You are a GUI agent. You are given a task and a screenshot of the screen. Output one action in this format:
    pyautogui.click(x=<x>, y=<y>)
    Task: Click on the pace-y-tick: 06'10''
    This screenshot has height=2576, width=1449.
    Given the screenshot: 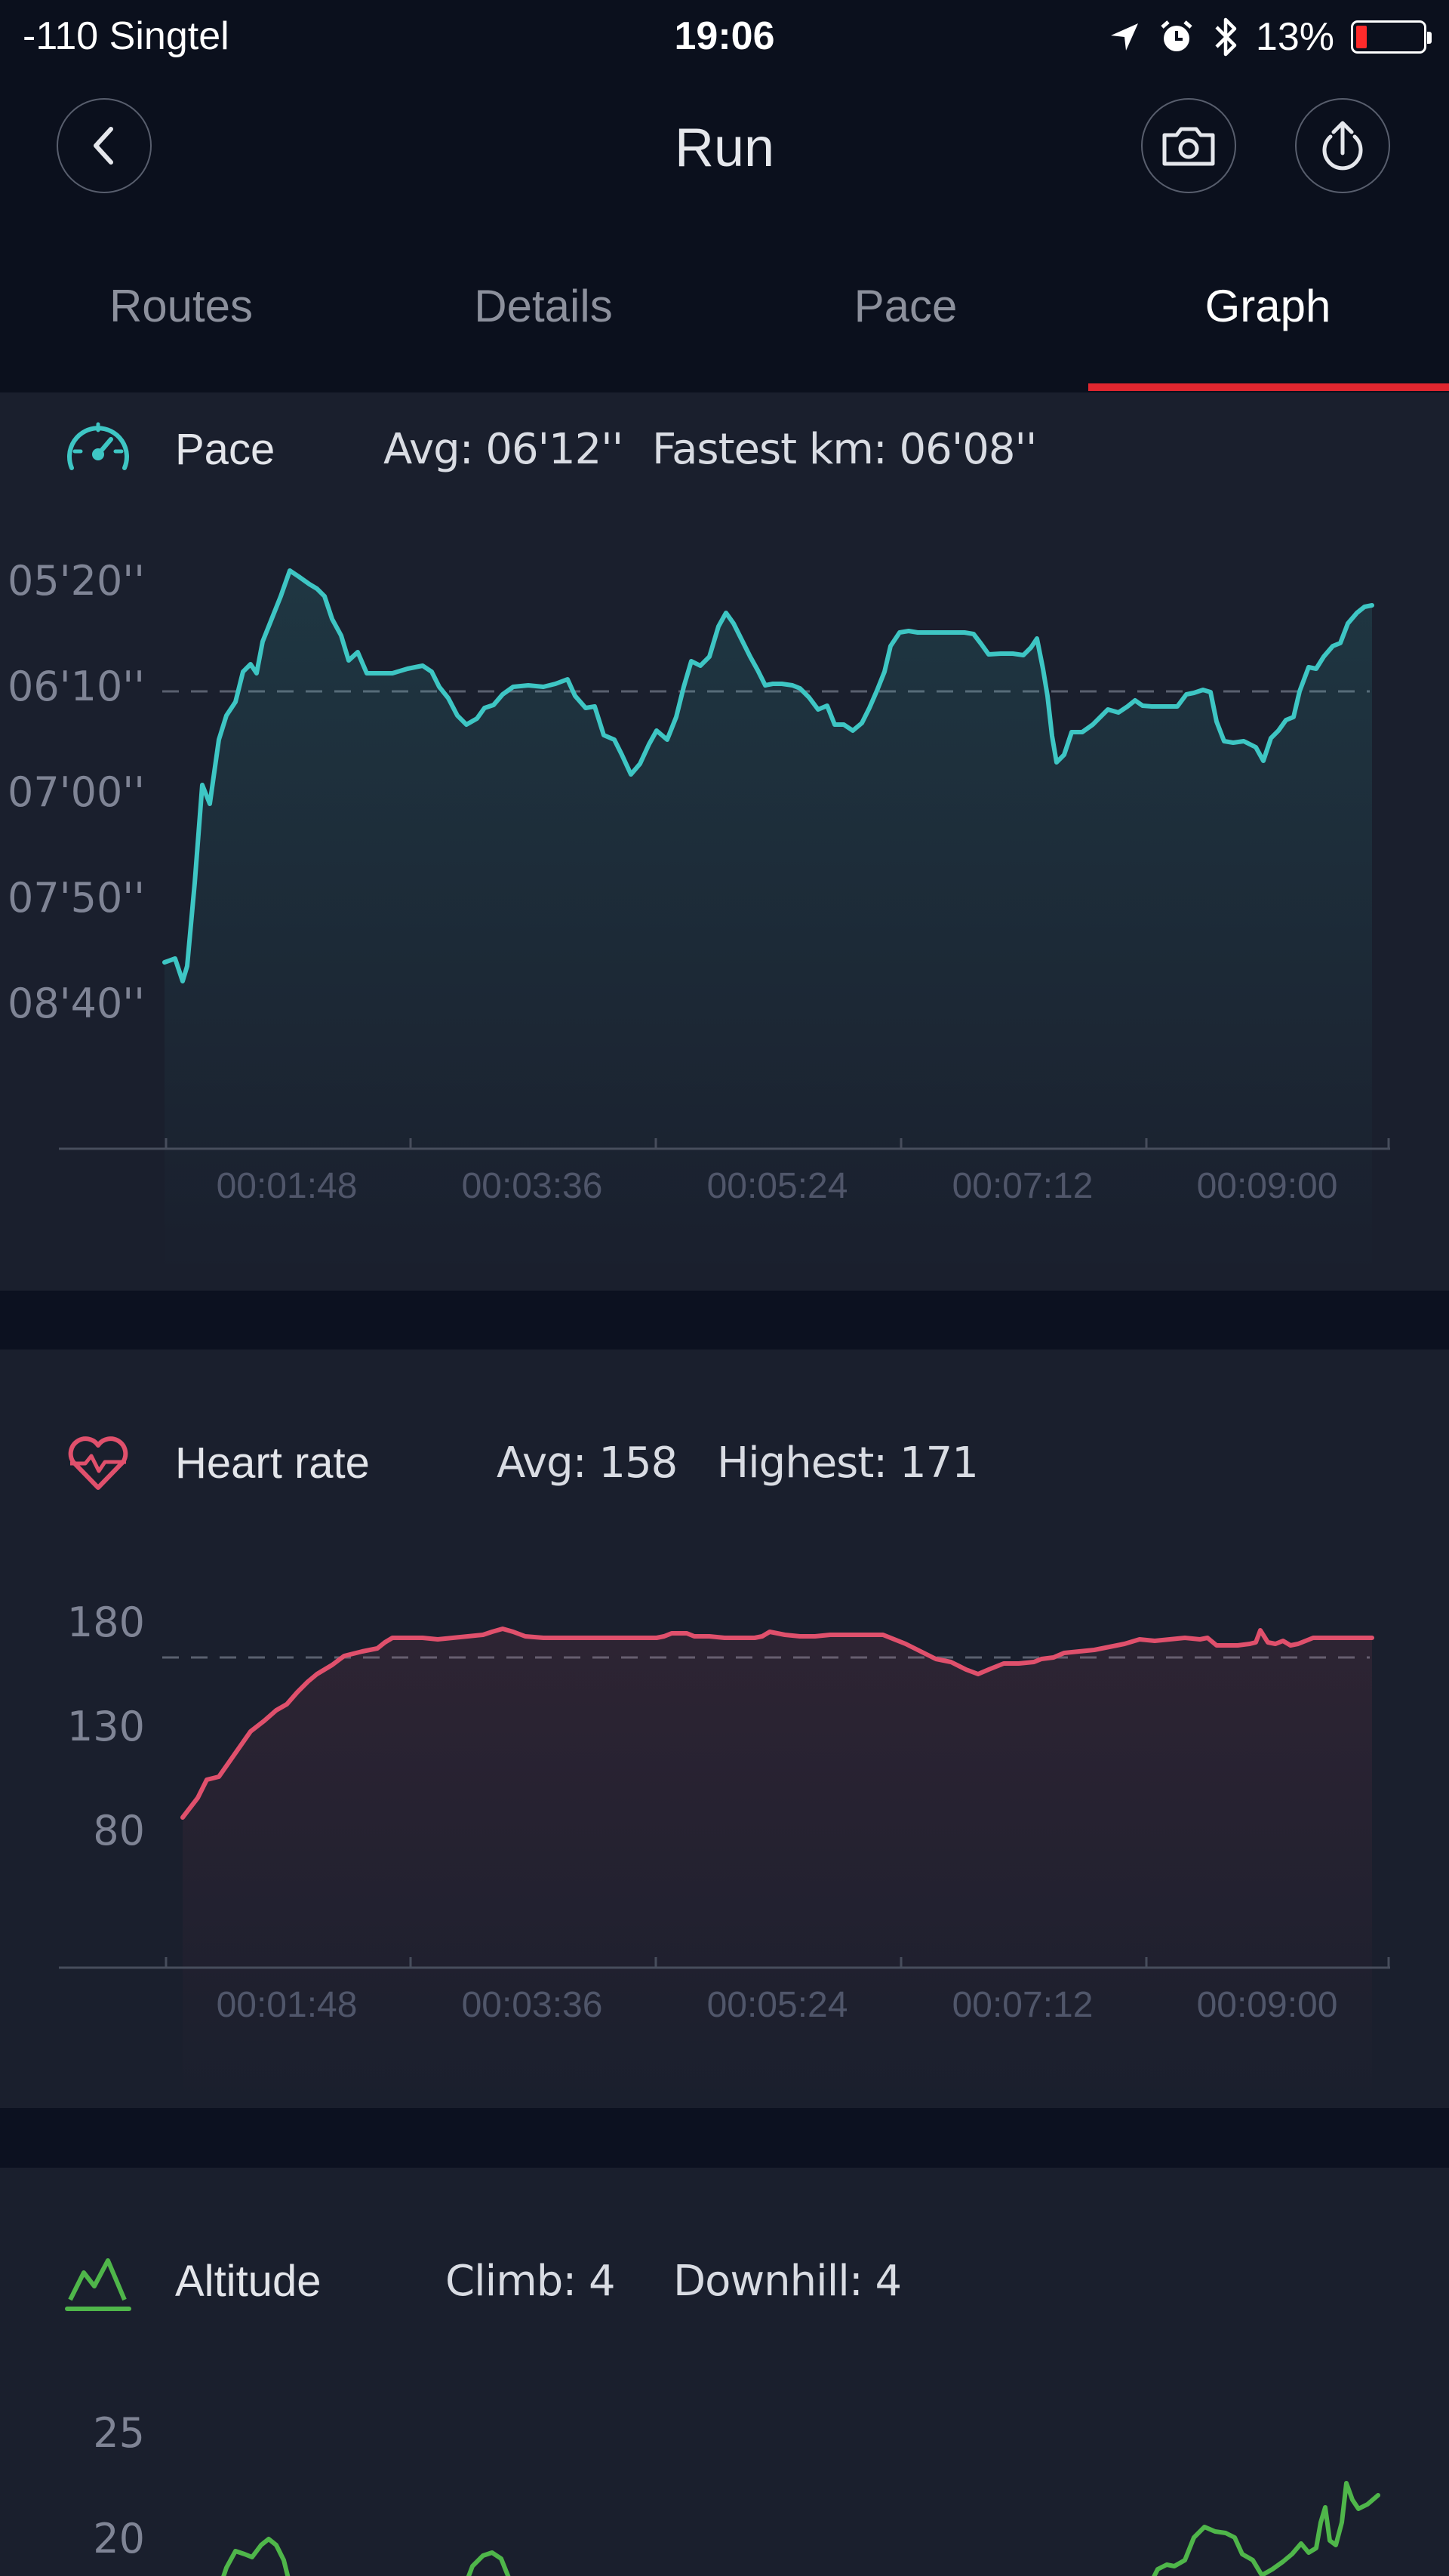 What is the action you would take?
    pyautogui.click(x=76, y=686)
    